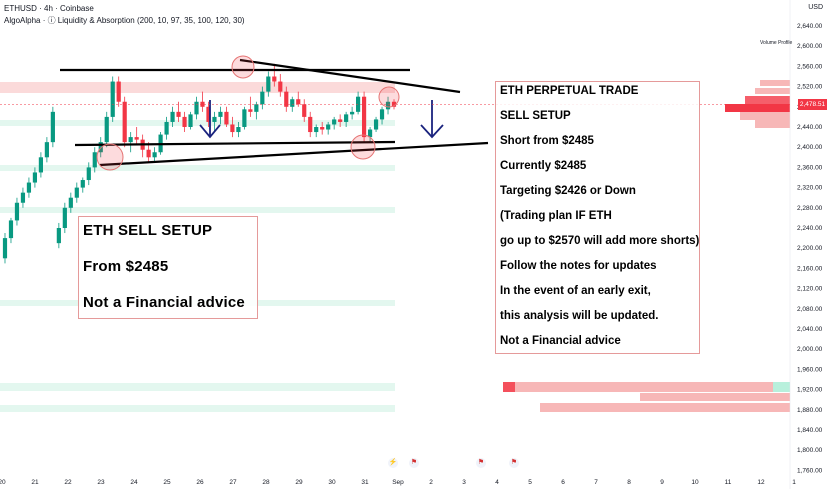  I want to click on x-tick-label: 8, so click(629, 482).